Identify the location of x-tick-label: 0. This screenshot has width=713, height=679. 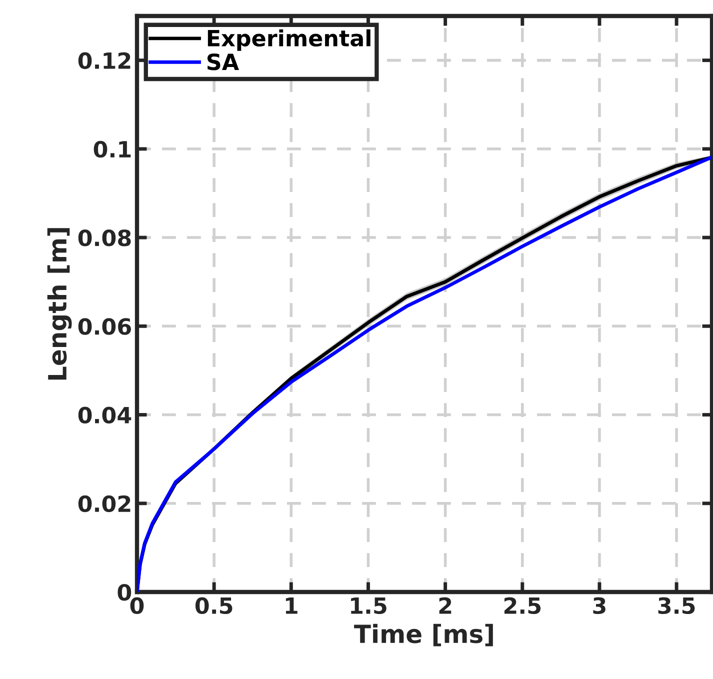
(137, 605).